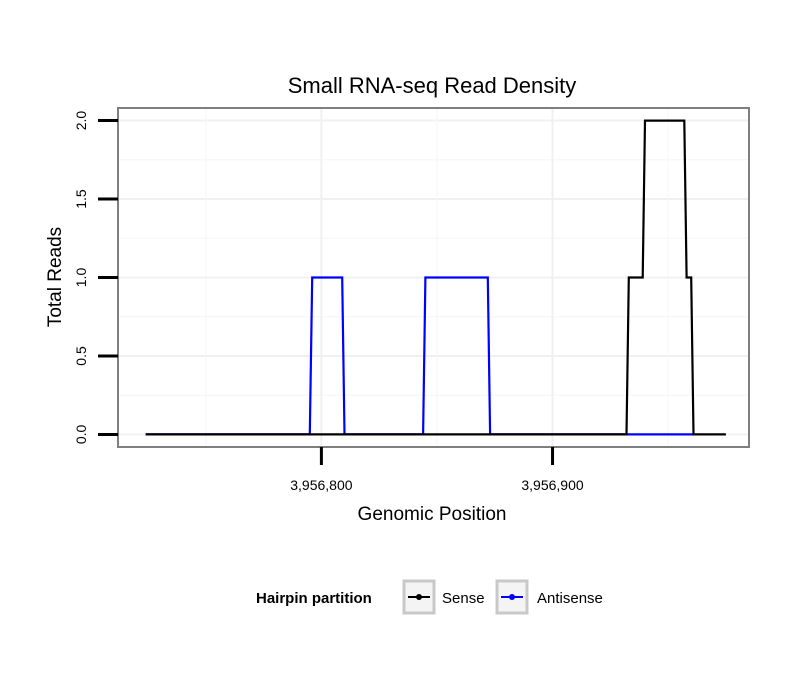 Image resolution: width=810 pixels, height=690 pixels. Describe the element at coordinates (419, 597) in the screenshot. I see `legend-point-sense` at that location.